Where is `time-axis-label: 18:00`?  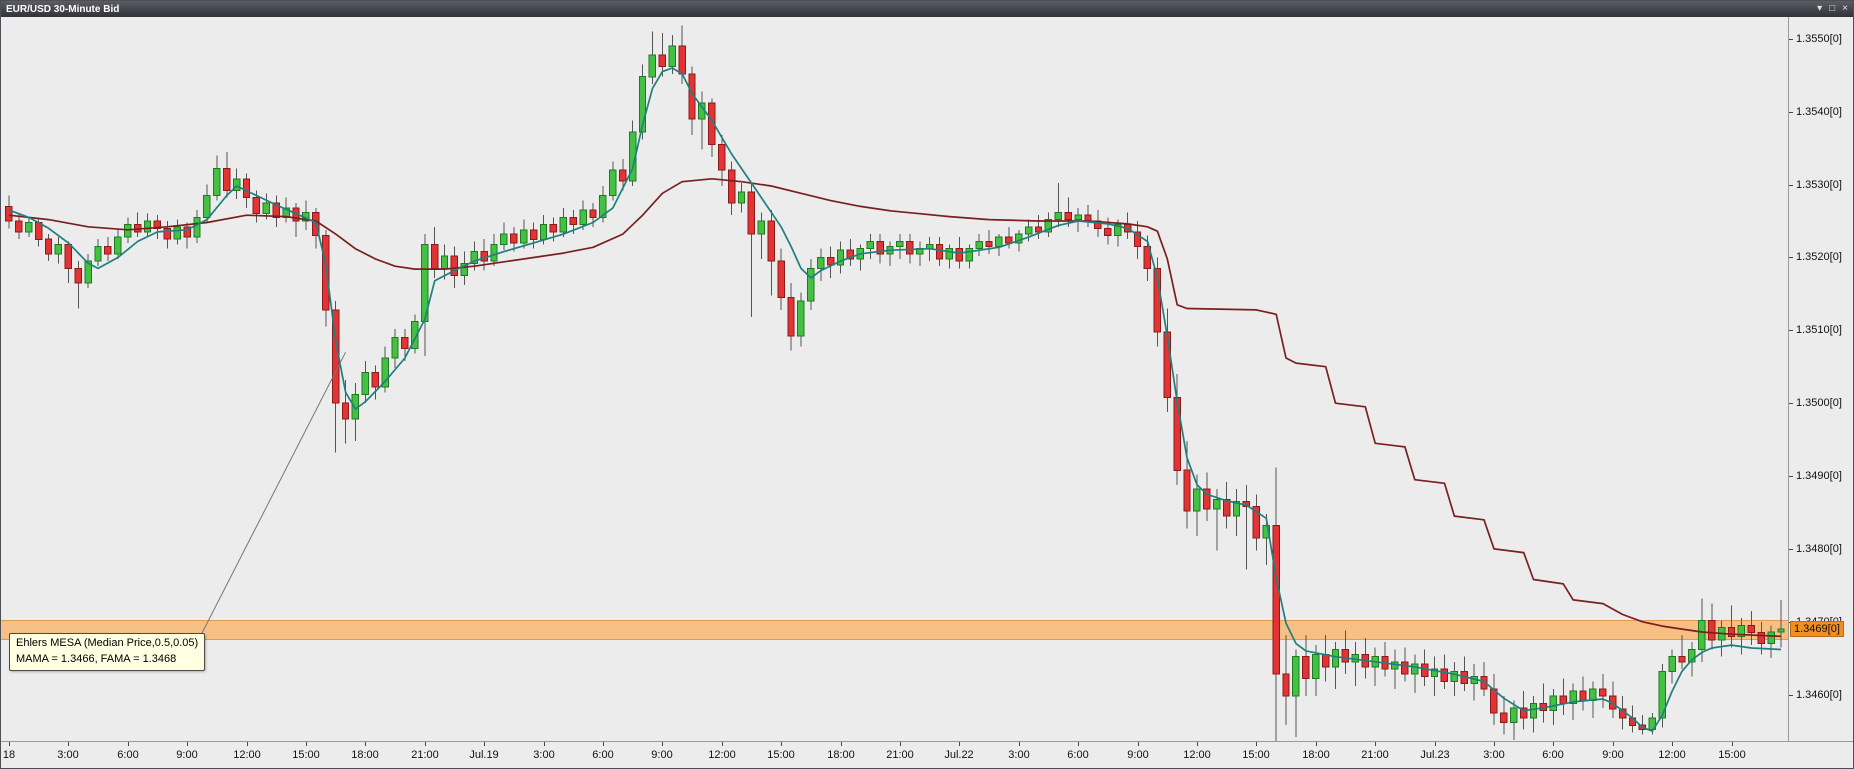 time-axis-label: 18:00 is located at coordinates (1316, 755).